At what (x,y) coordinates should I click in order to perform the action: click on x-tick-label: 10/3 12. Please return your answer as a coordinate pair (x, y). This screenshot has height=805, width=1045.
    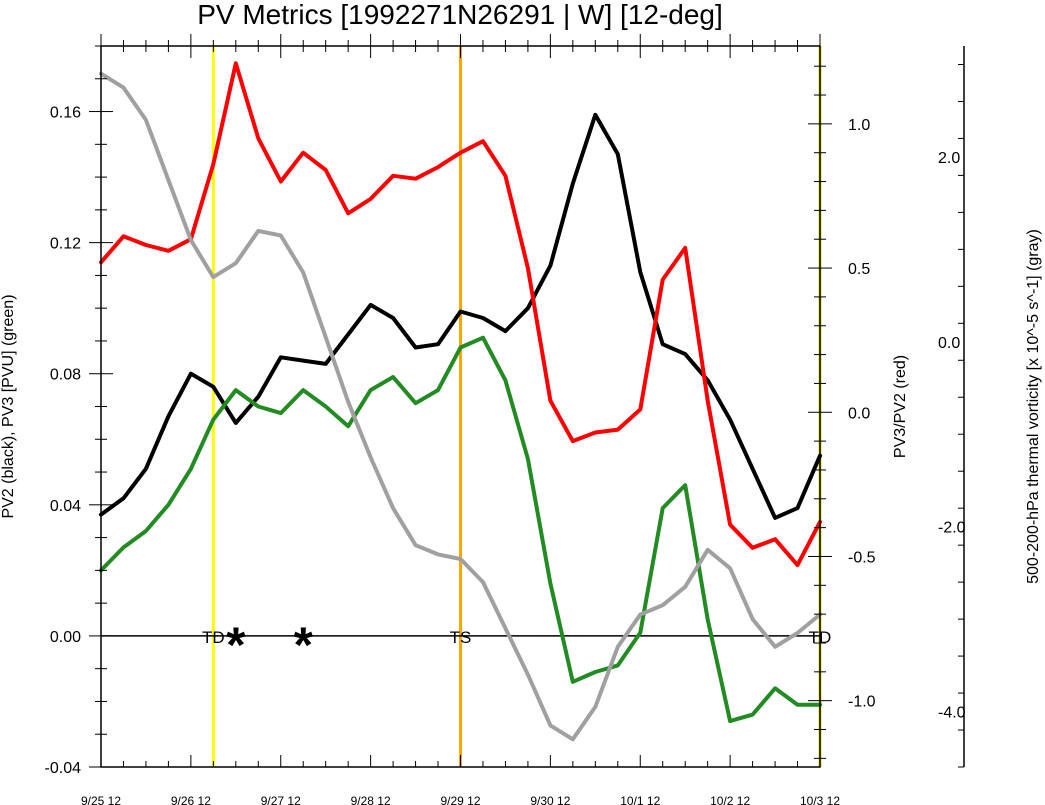
    Looking at the image, I should click on (820, 799).